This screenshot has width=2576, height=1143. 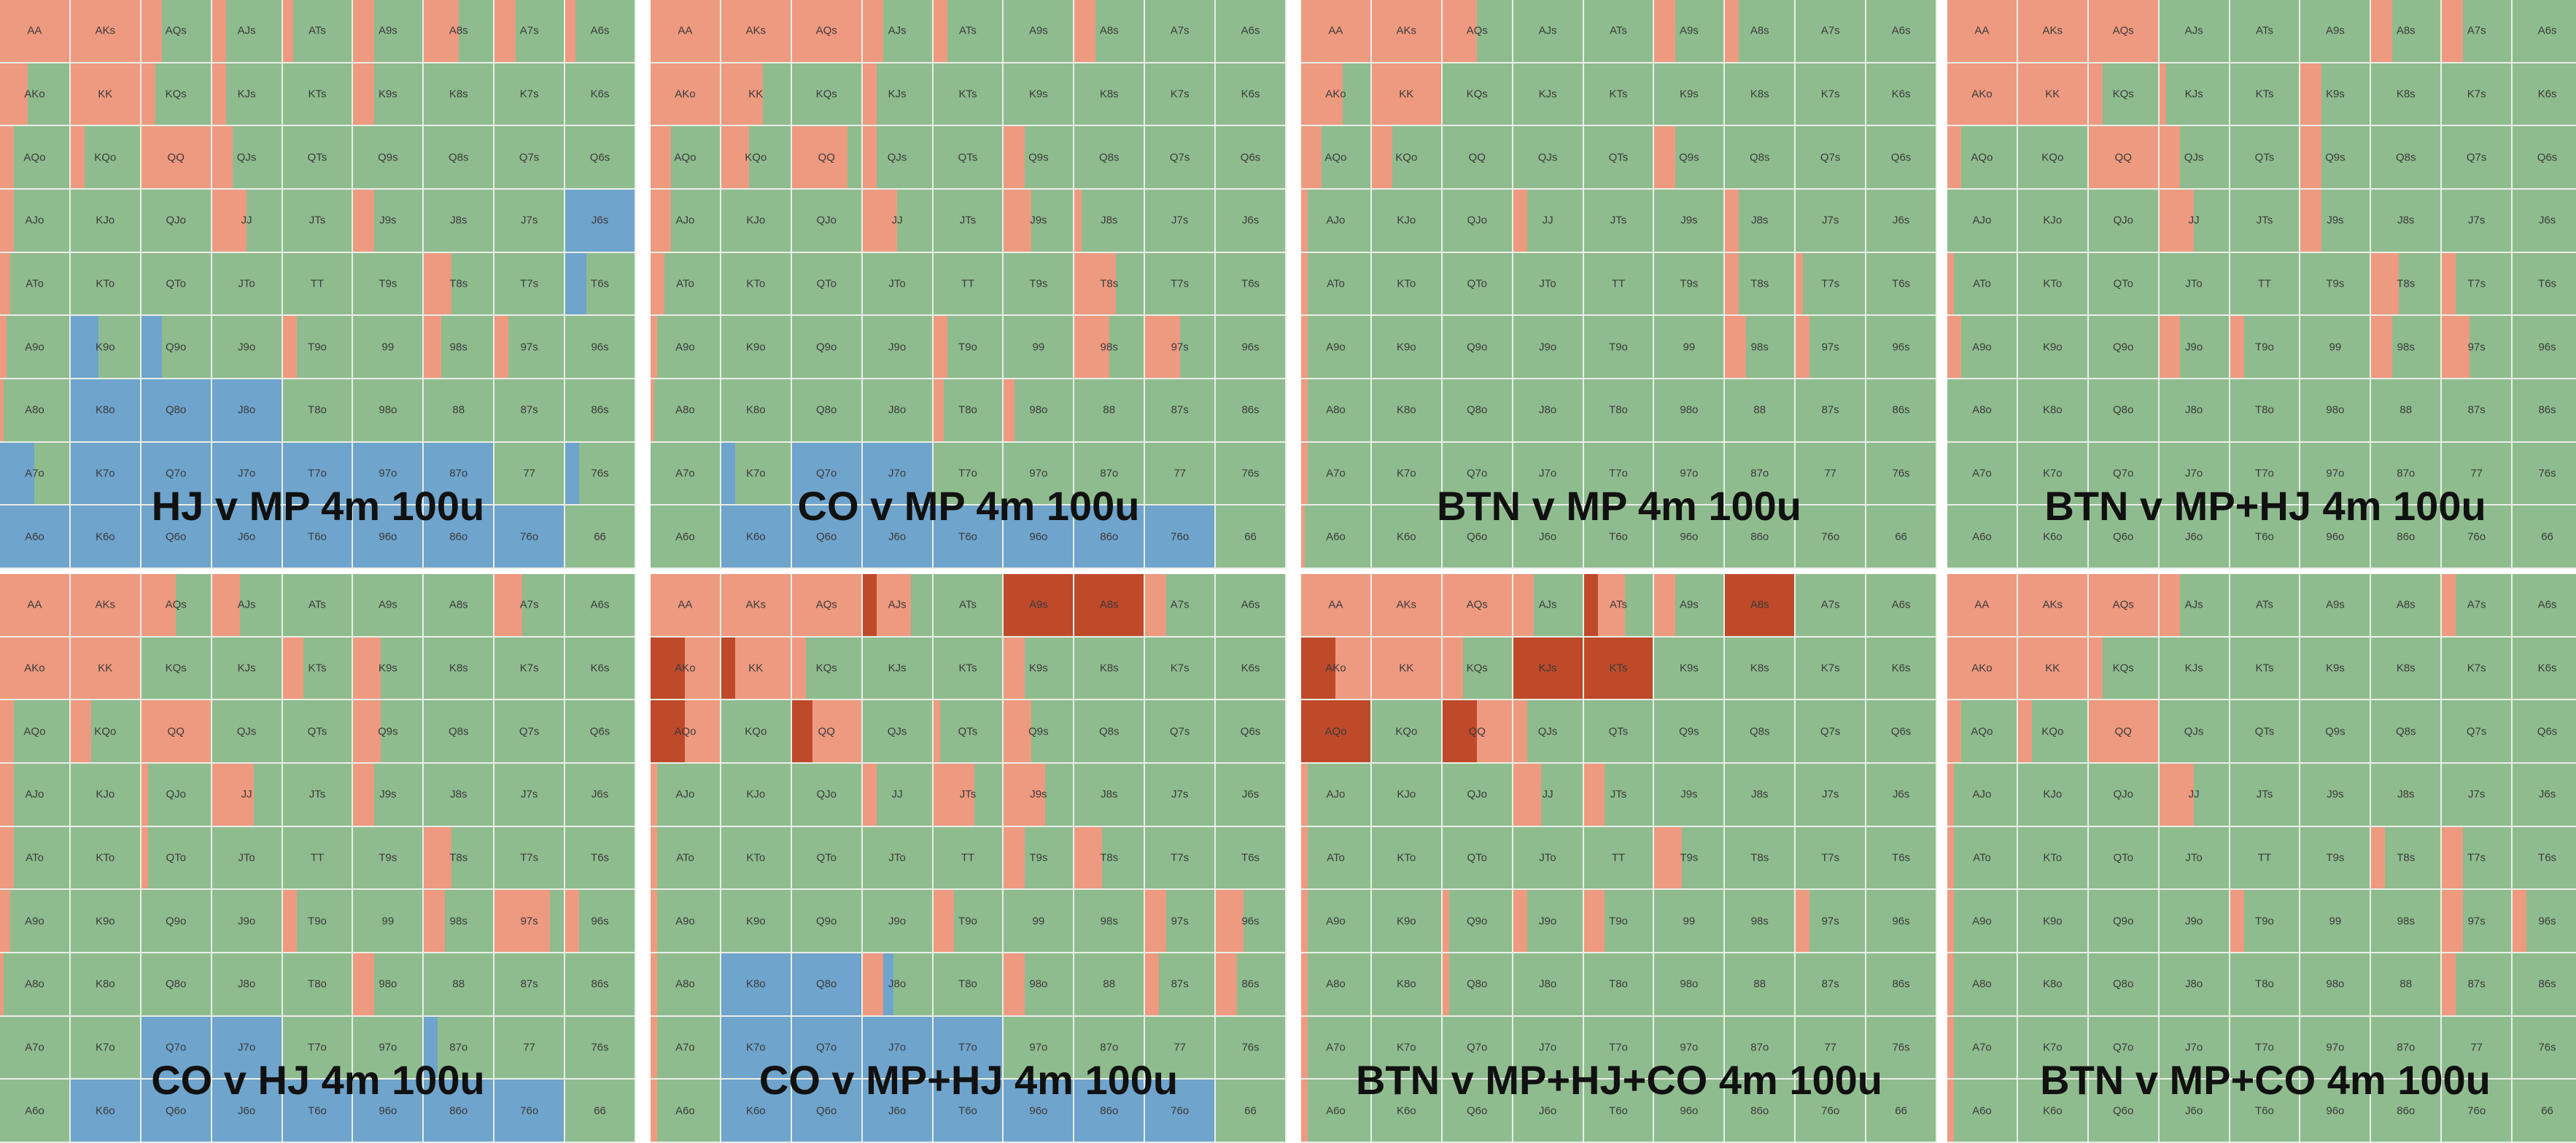 I want to click on hand-label: Q7s, so click(x=1831, y=157).